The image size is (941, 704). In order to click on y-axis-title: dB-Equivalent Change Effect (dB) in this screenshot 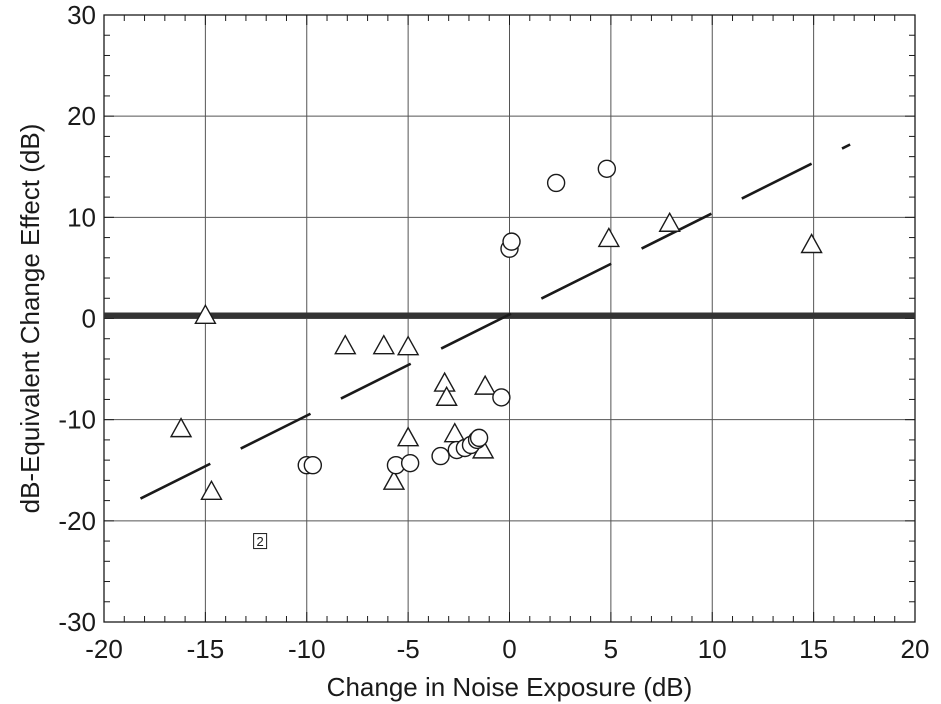, I will do `click(30, 319)`.